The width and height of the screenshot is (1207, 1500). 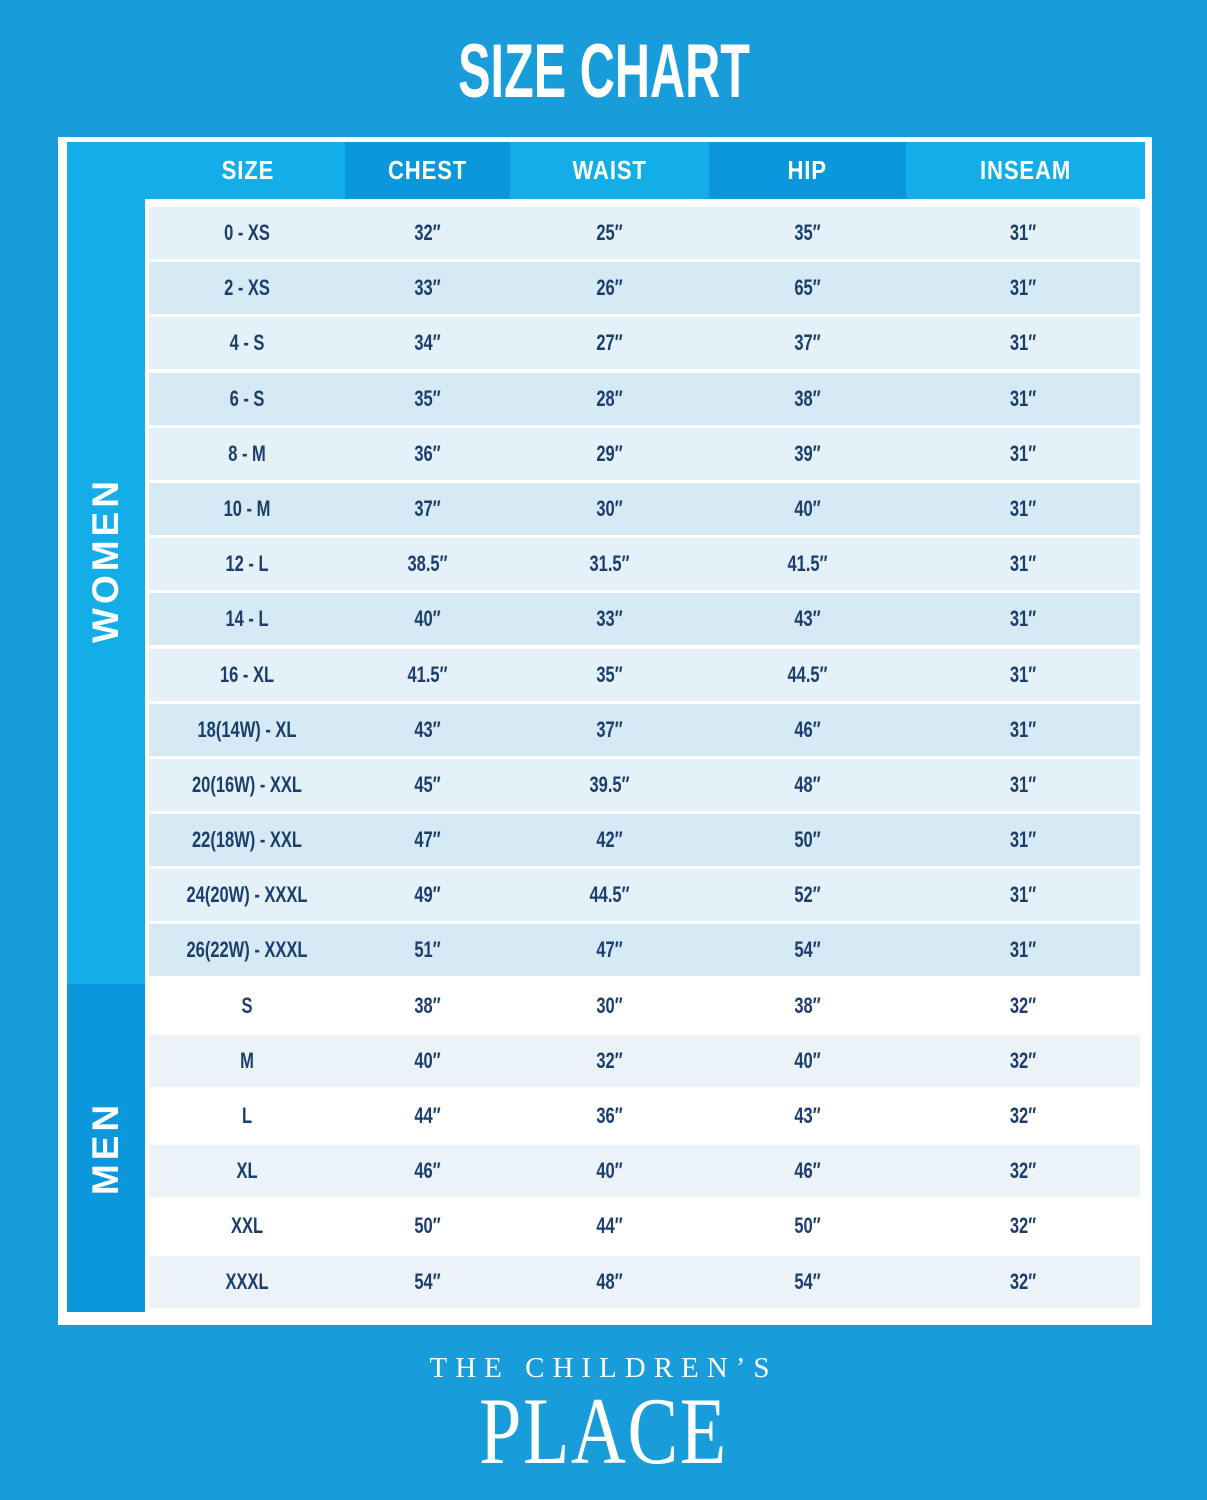 What do you see at coordinates (247, 453) in the screenshot?
I see `cell-size: 8 - M` at bounding box center [247, 453].